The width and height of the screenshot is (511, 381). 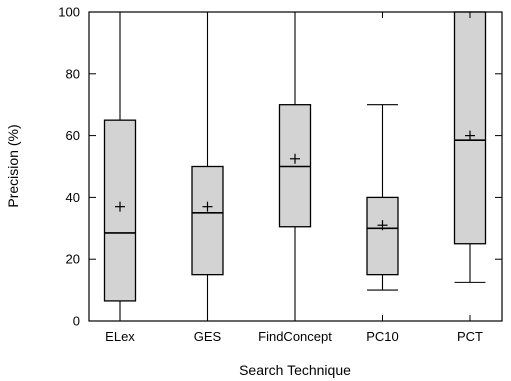 I want to click on box-pc10, so click(x=382, y=197).